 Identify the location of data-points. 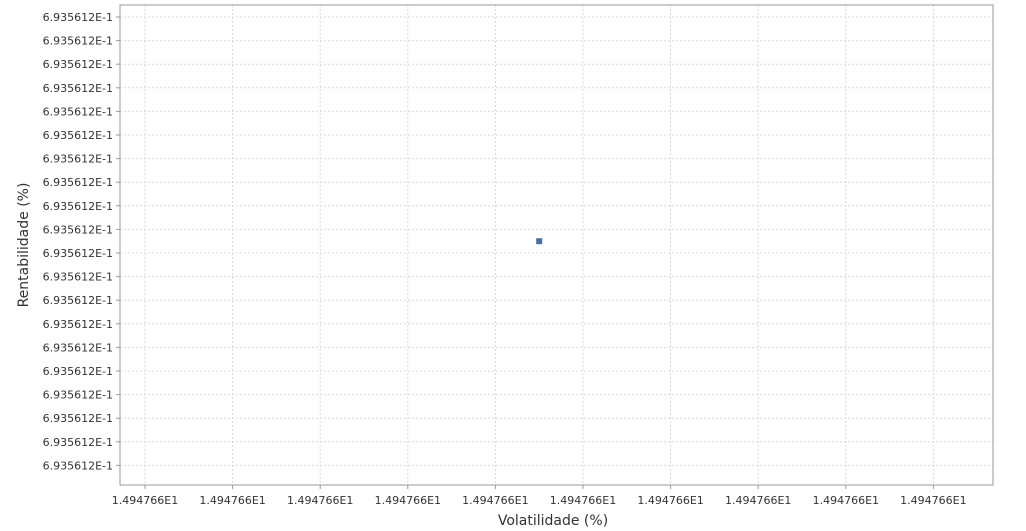
(539, 241).